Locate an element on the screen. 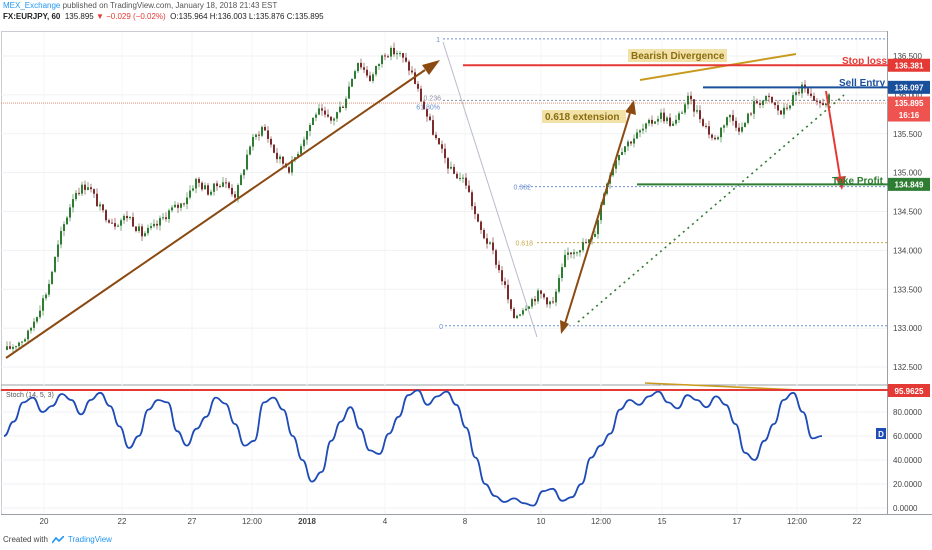  stop-loss-label: Stop loss is located at coordinates (864, 61).